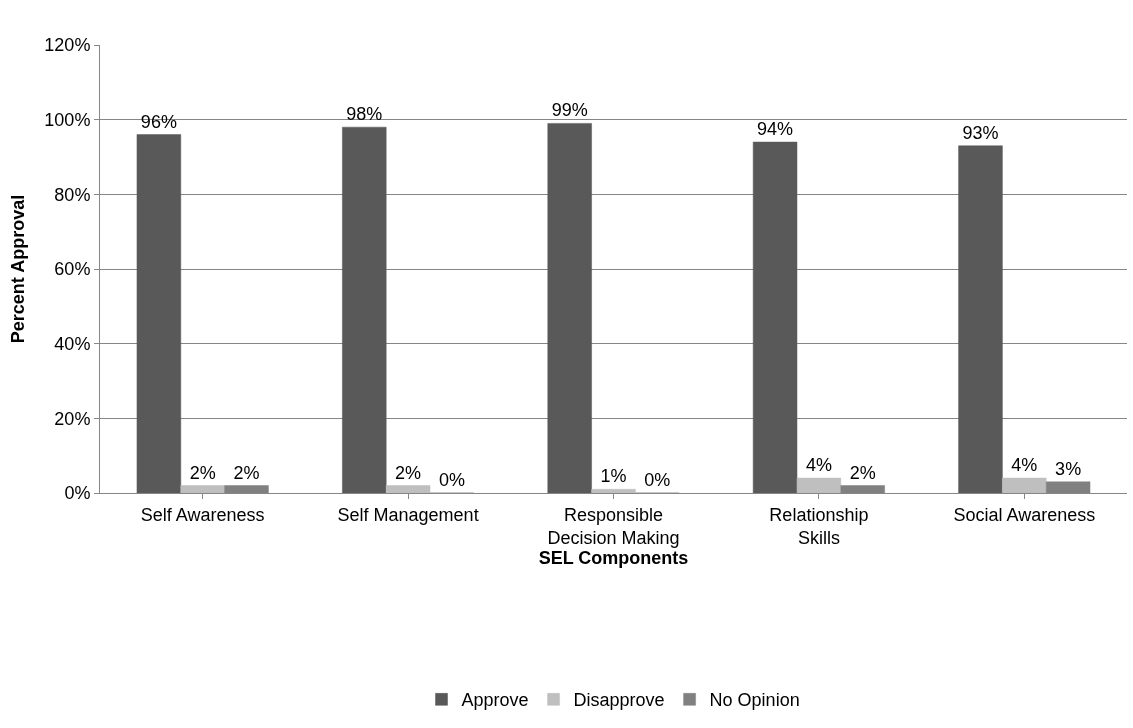  Describe the element at coordinates (72, 418) in the screenshot. I see `y-tick-label: 20%` at that location.